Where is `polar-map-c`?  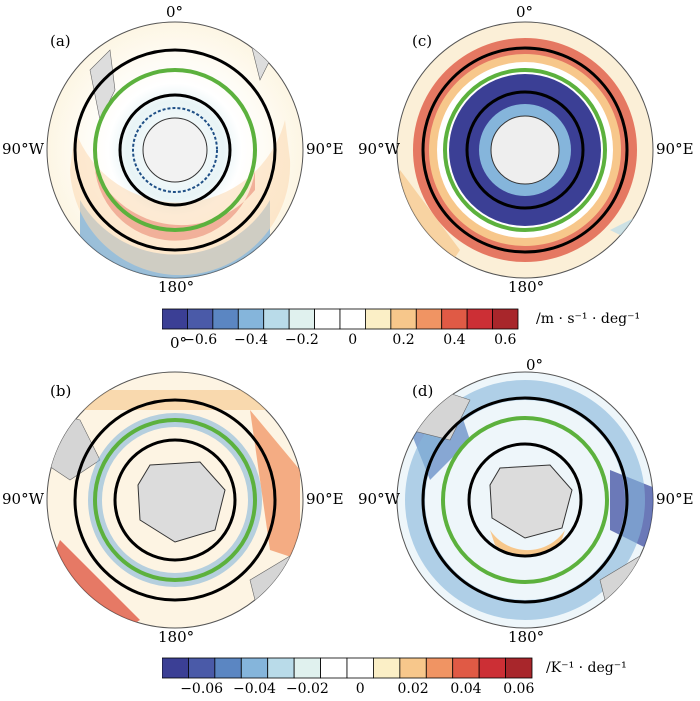
polar-map-c is located at coordinates (525, 150).